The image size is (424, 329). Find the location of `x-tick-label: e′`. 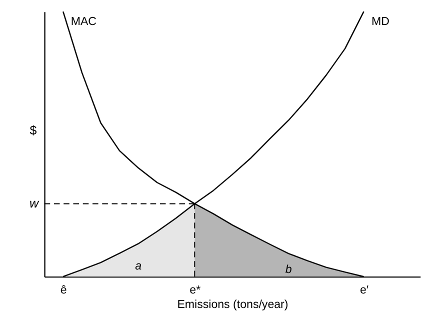

x-tick-label: e′ is located at coordinates (364, 290).